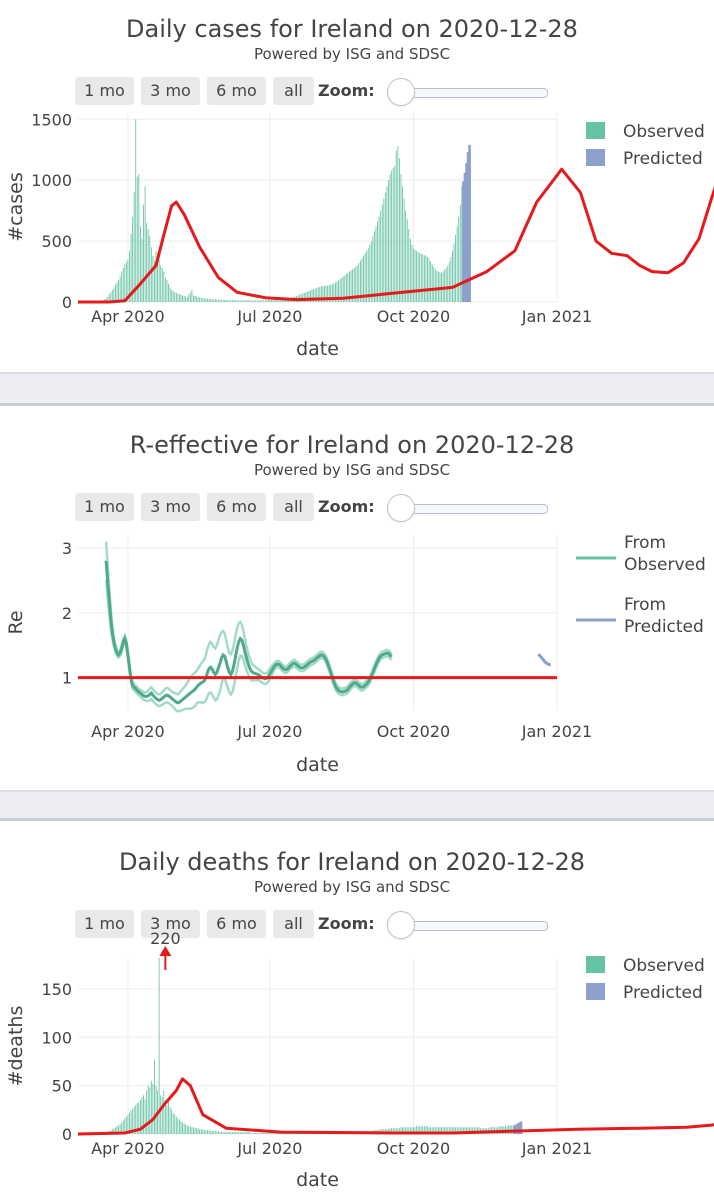 This screenshot has height=1200, width=714. What do you see at coordinates (67, 548) in the screenshot?
I see `y-tick-label: 3` at bounding box center [67, 548].